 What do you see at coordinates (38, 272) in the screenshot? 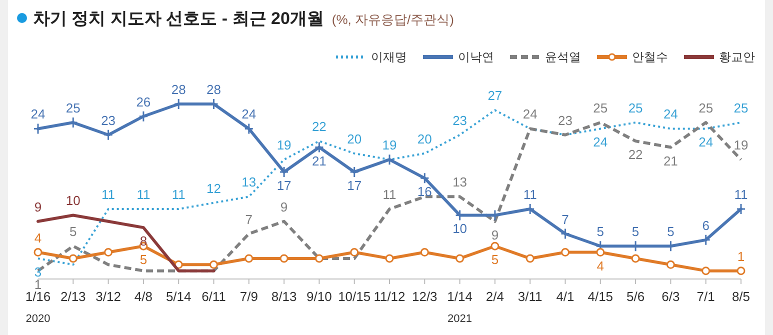
I see `data-label: 3` at bounding box center [38, 272].